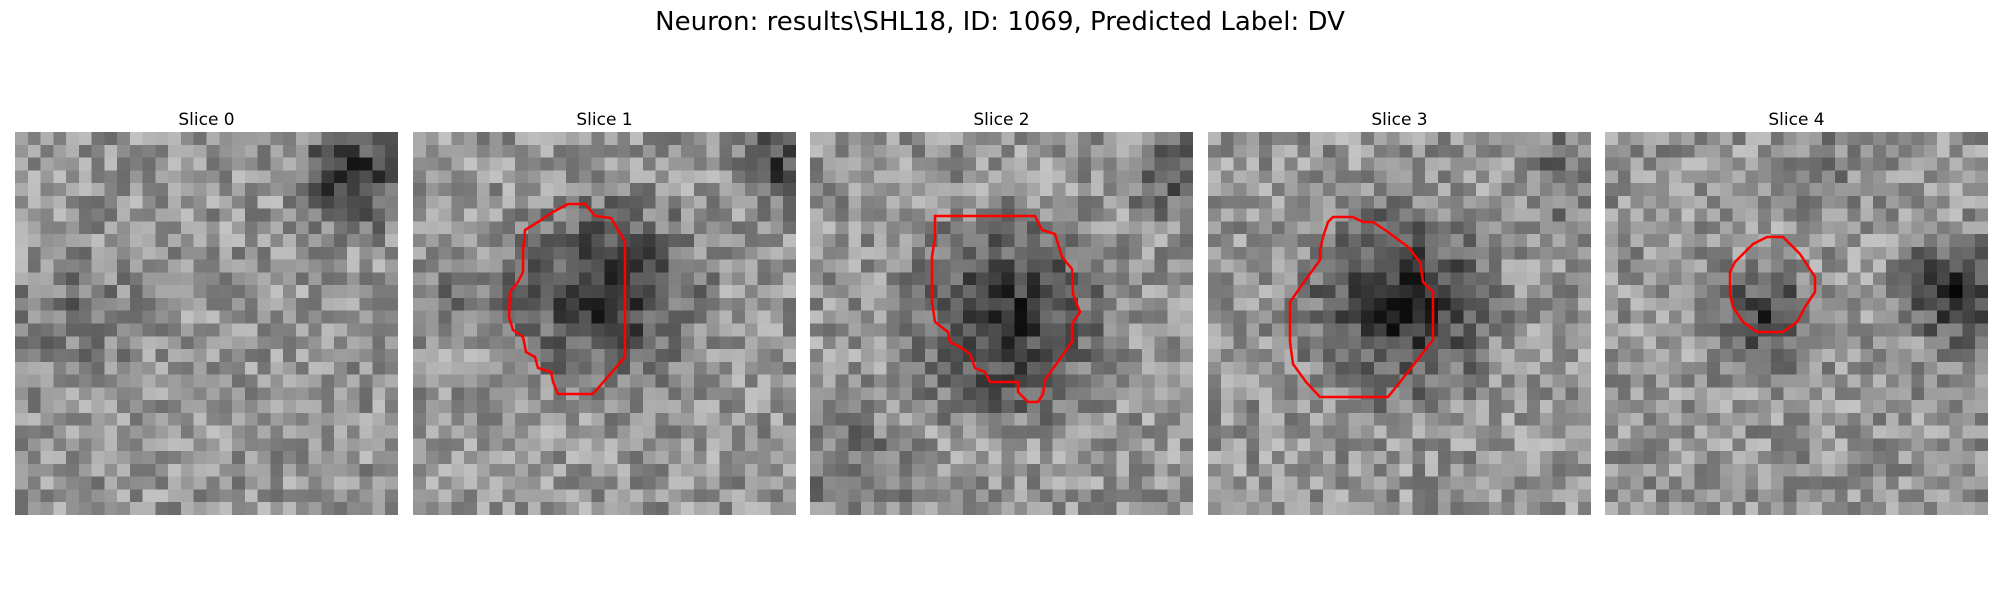  I want to click on panel-slice-3: Slice 3, so click(1399, 311).